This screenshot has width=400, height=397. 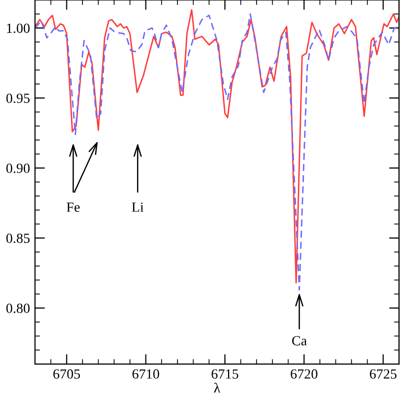 What do you see at coordinates (304, 374) in the screenshot?
I see `x-tick-label: 6720` at bounding box center [304, 374].